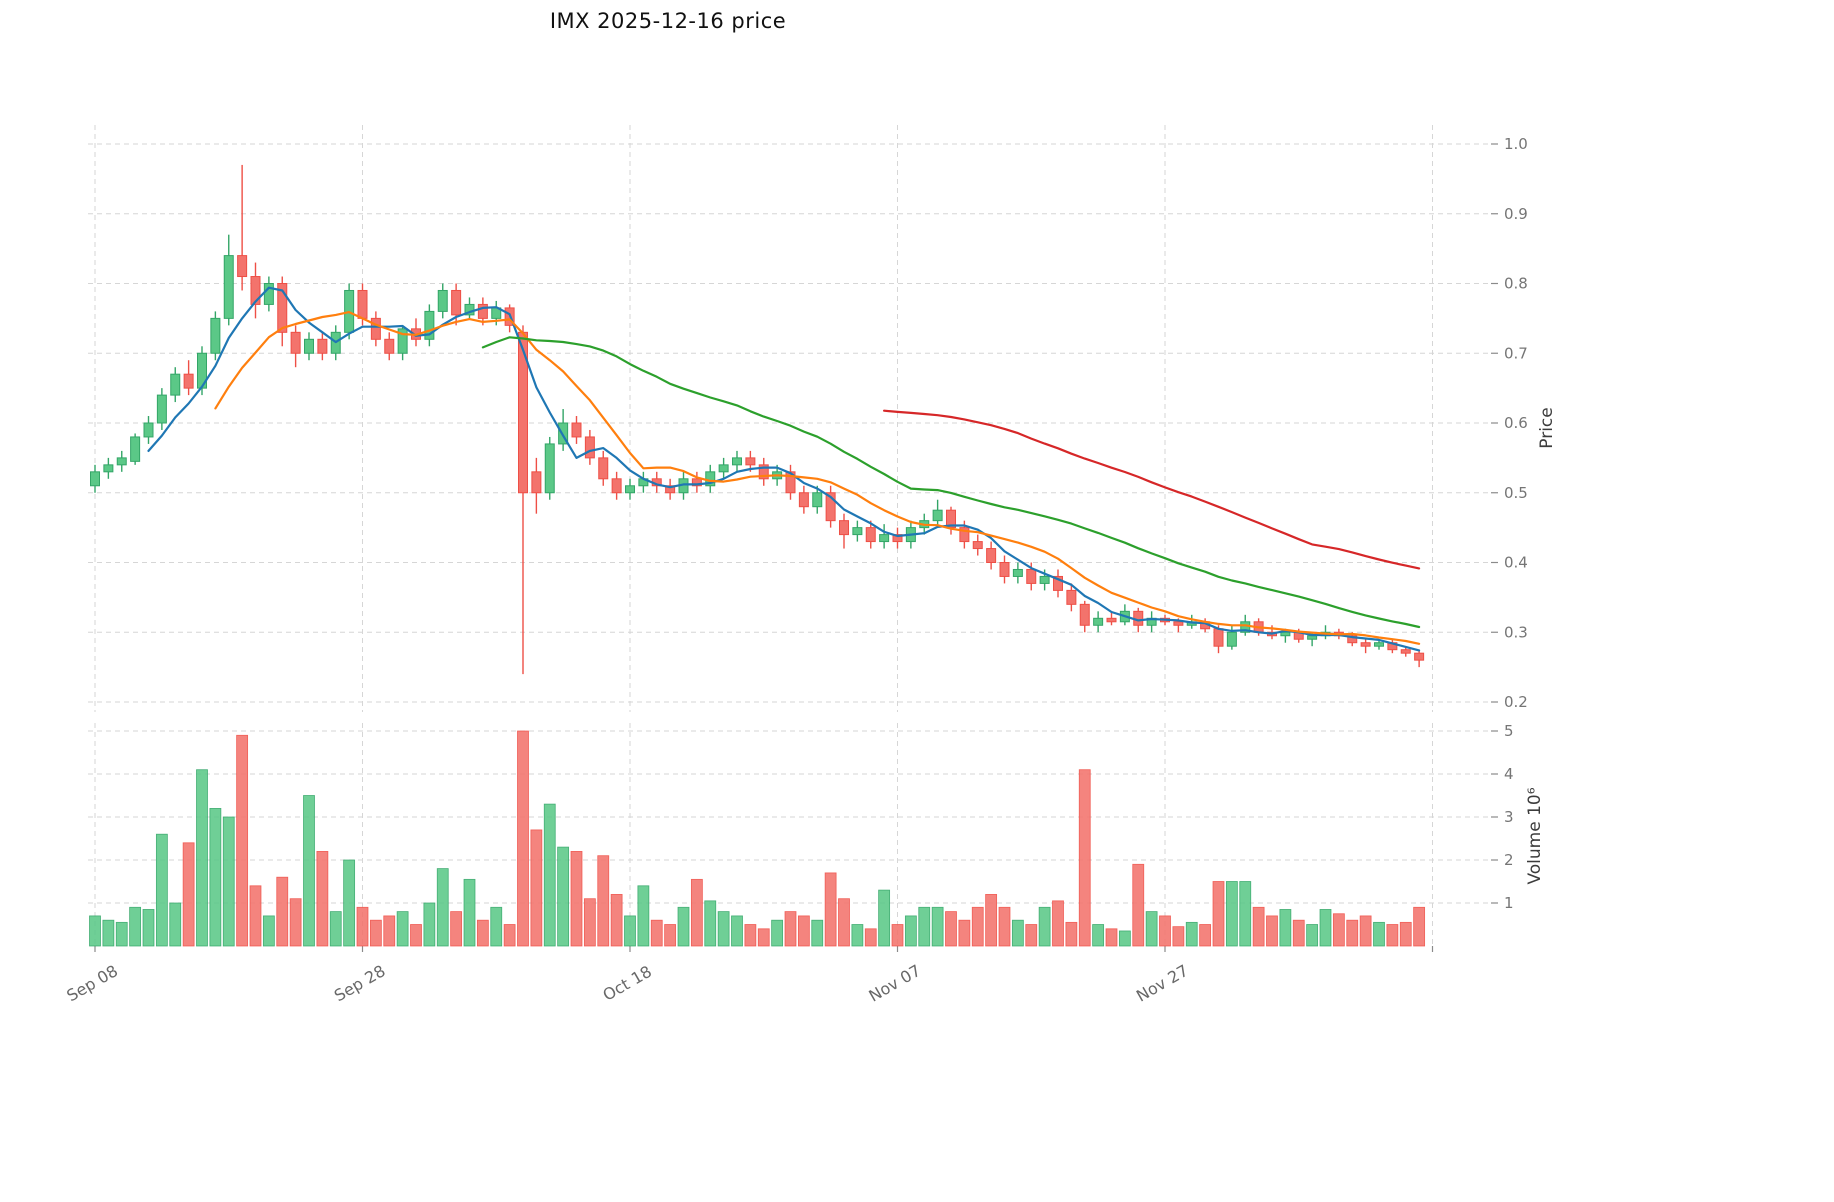 This screenshot has height=1202, width=1834. Describe the element at coordinates (1535, 835) in the screenshot. I see `volume-axis-label: Volume 10⁶` at that location.